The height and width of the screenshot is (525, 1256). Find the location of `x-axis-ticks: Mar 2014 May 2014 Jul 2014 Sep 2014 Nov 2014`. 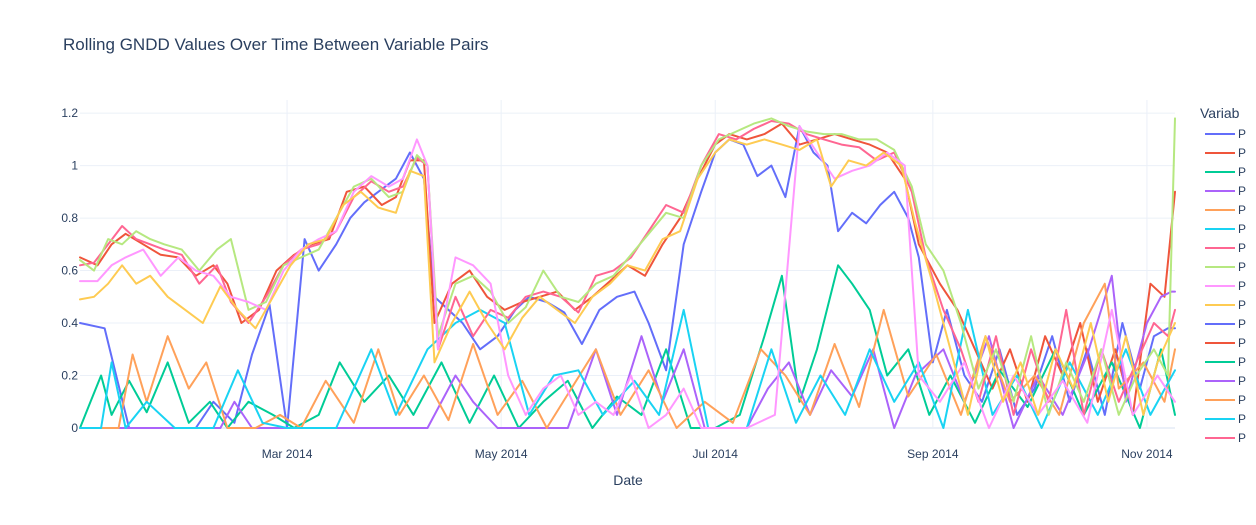

x-axis-ticks: Mar 2014 May 2014 Jul 2014 Sep 2014 Nov 2014 is located at coordinates (717, 454).